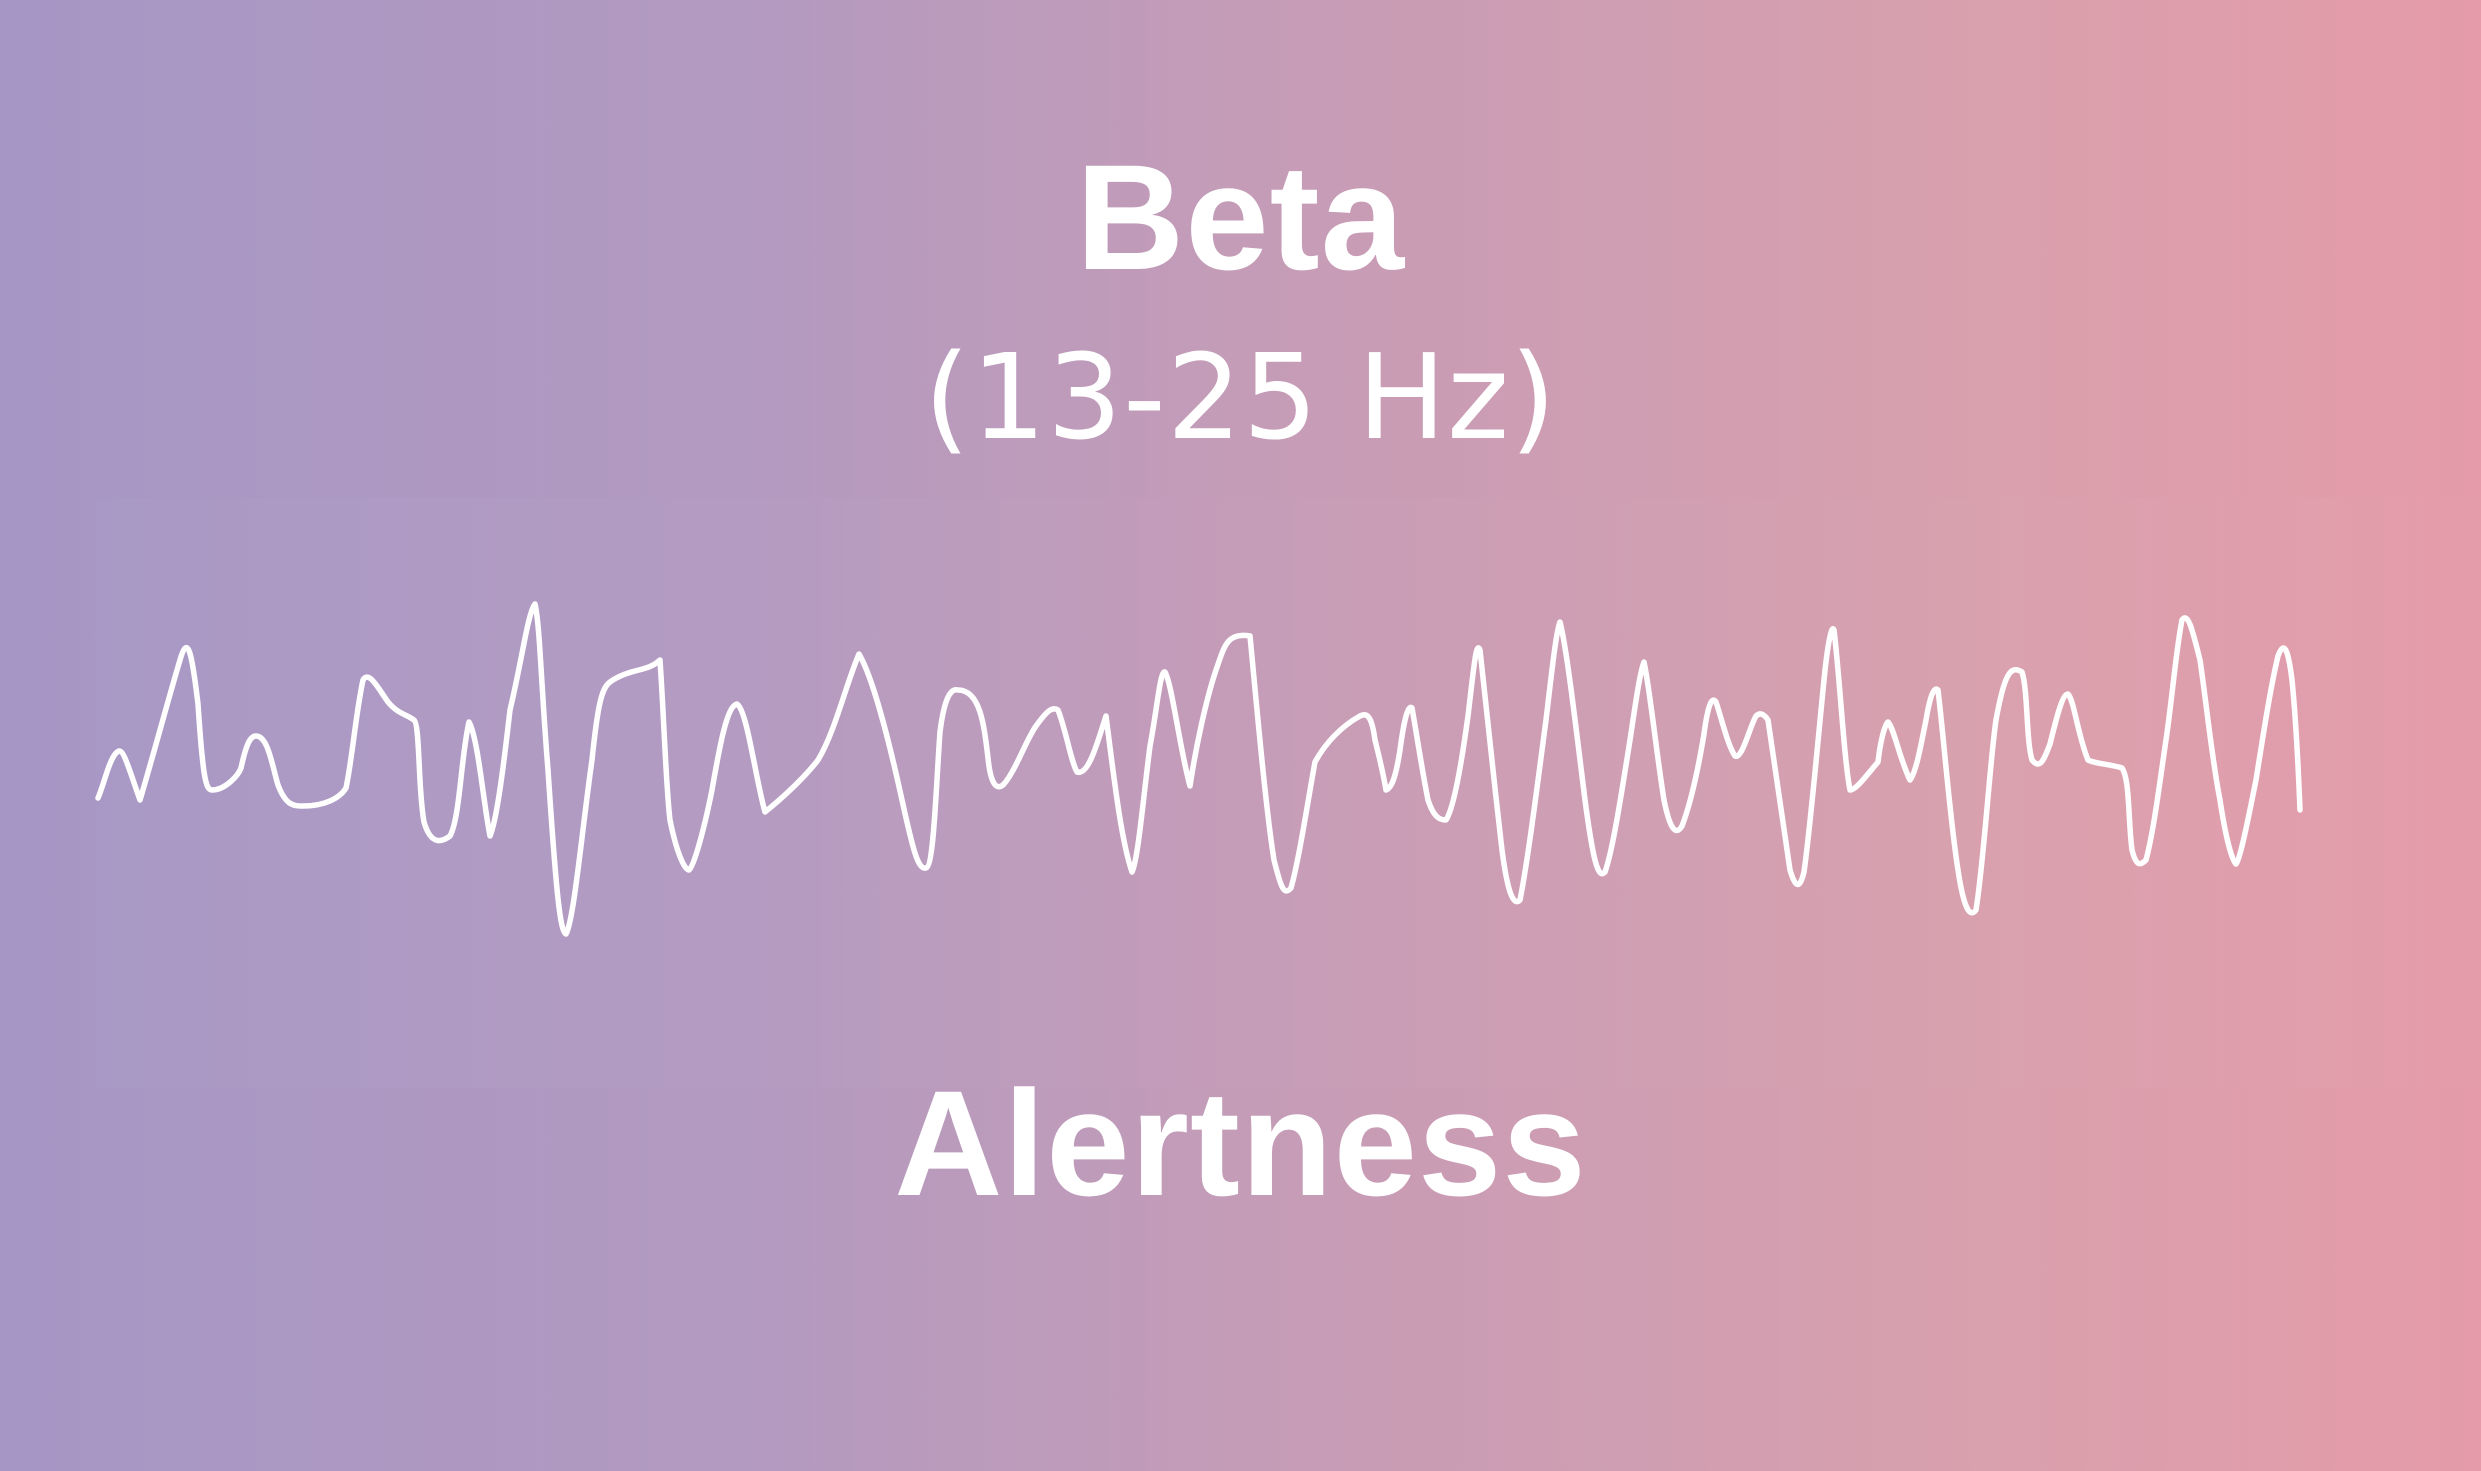 This screenshot has width=2481, height=1471. Describe the element at coordinates (1240, 217) in the screenshot. I see `wave-title: Beta` at that location.